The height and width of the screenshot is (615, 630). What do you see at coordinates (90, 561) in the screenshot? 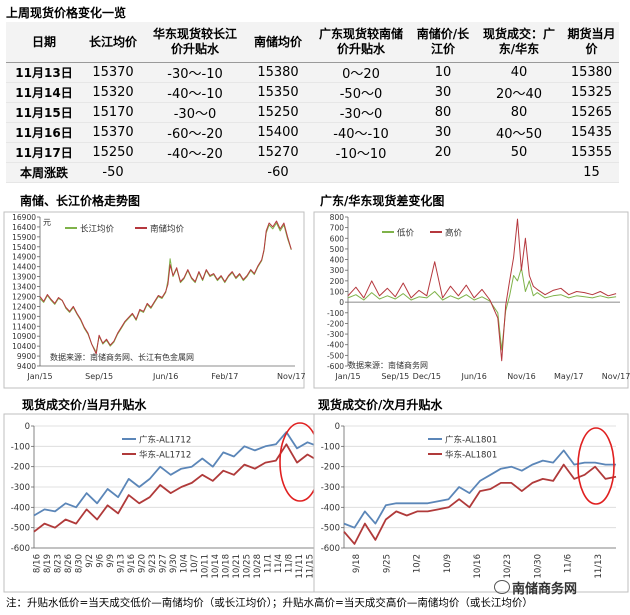
I see `chart3-xtick-label: 9/2` at bounding box center [90, 561].